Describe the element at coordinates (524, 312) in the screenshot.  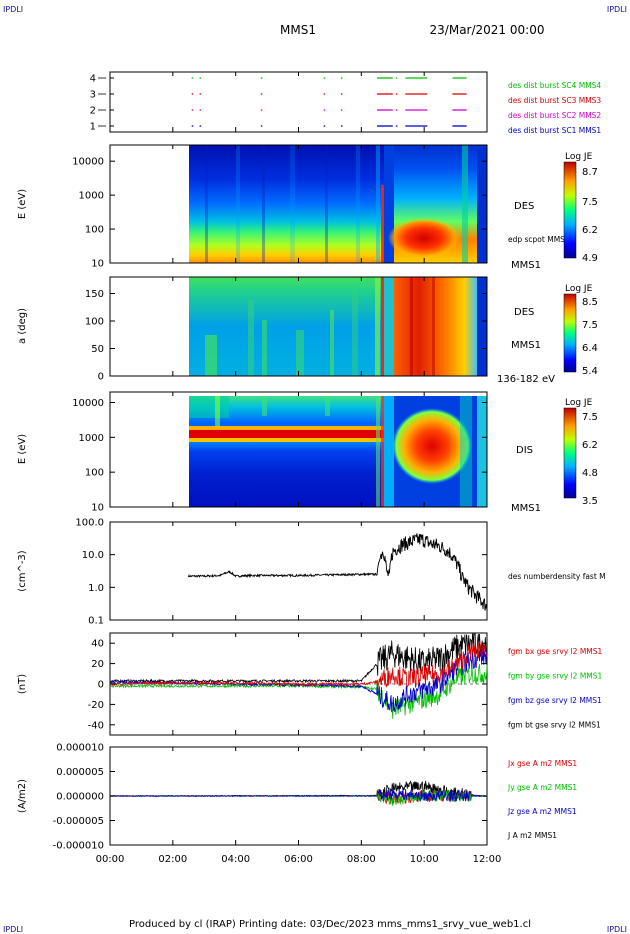
I see `des-pitch-right-label-1: DES` at that location.